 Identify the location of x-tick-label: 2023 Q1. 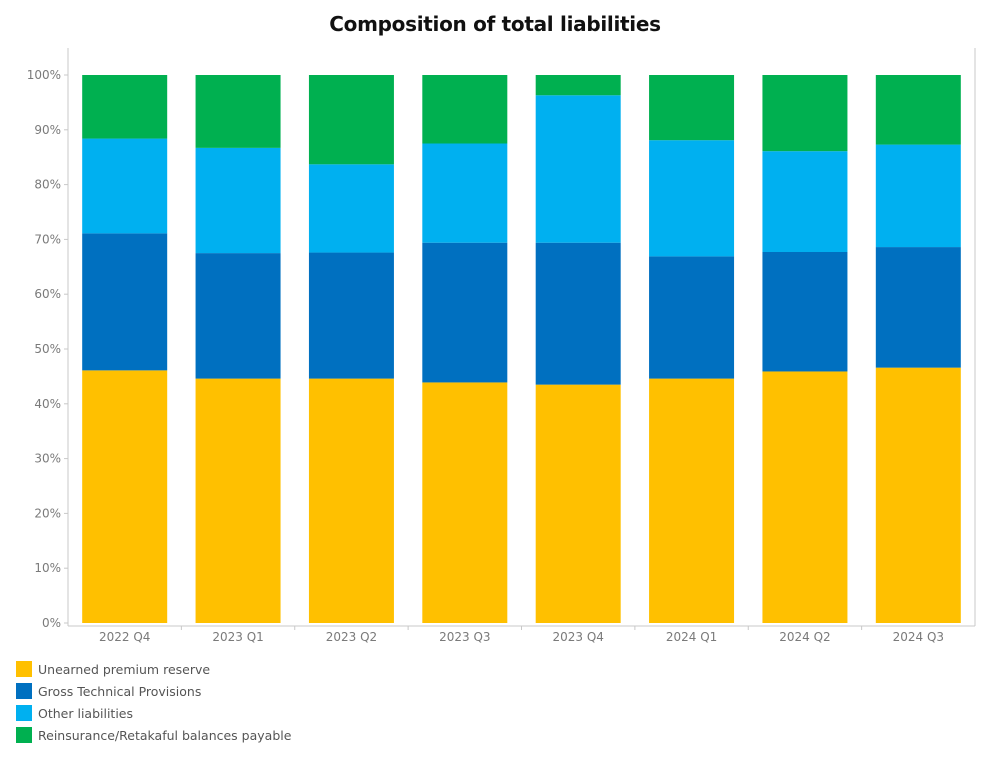
(237, 637).